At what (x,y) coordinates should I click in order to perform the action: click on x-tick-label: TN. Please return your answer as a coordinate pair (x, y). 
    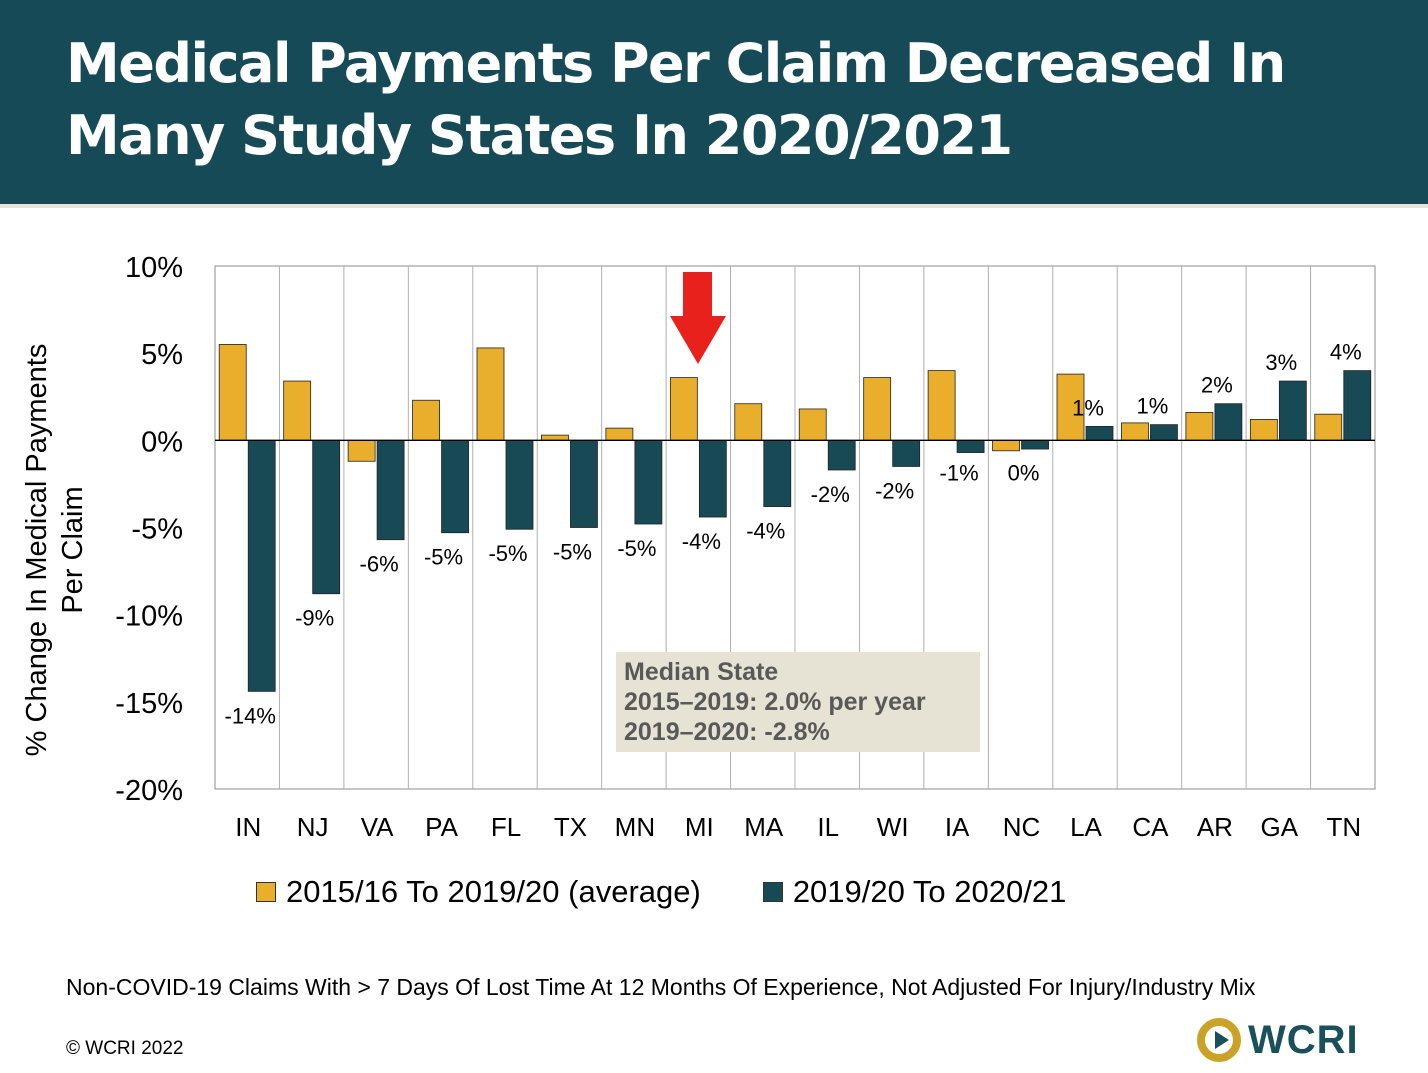
    Looking at the image, I should click on (1343, 827).